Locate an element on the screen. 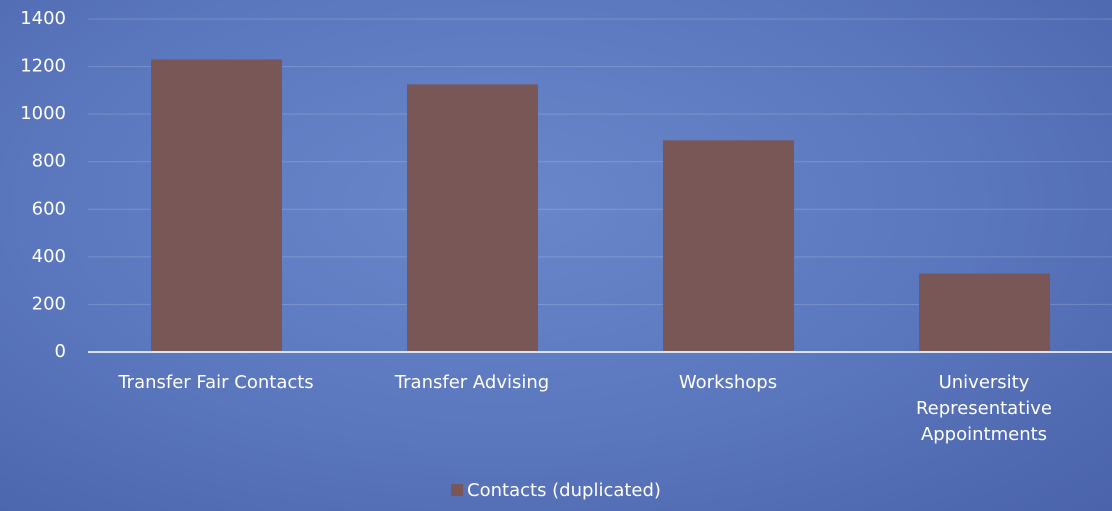 The image size is (1112, 511). legend: Contacts (duplicated) is located at coordinates (556, 490).